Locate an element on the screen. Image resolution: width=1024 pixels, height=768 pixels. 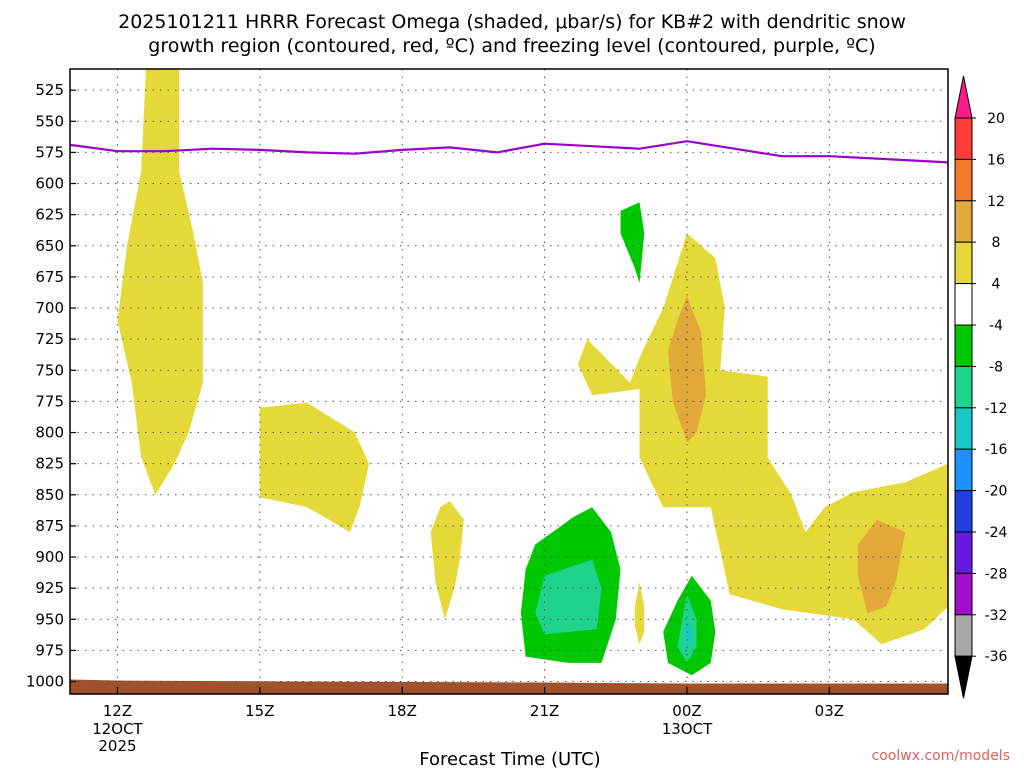
y-tick-label: 875 is located at coordinates (49, 526).